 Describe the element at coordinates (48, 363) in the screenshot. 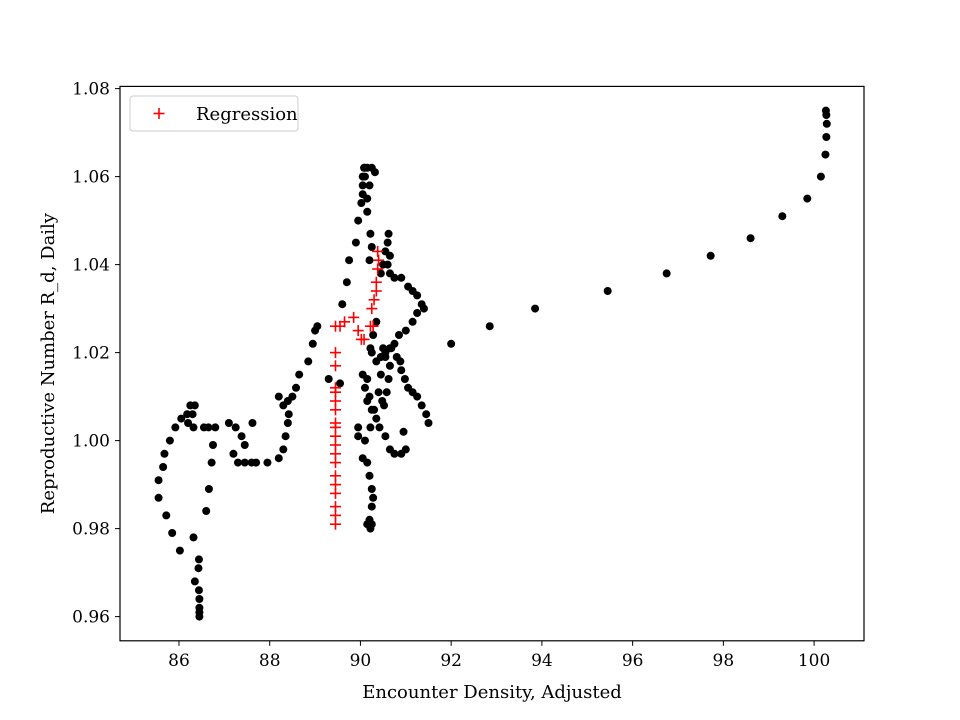

I see `y-axis-label: Reproductive Number R_d, Daily` at that location.